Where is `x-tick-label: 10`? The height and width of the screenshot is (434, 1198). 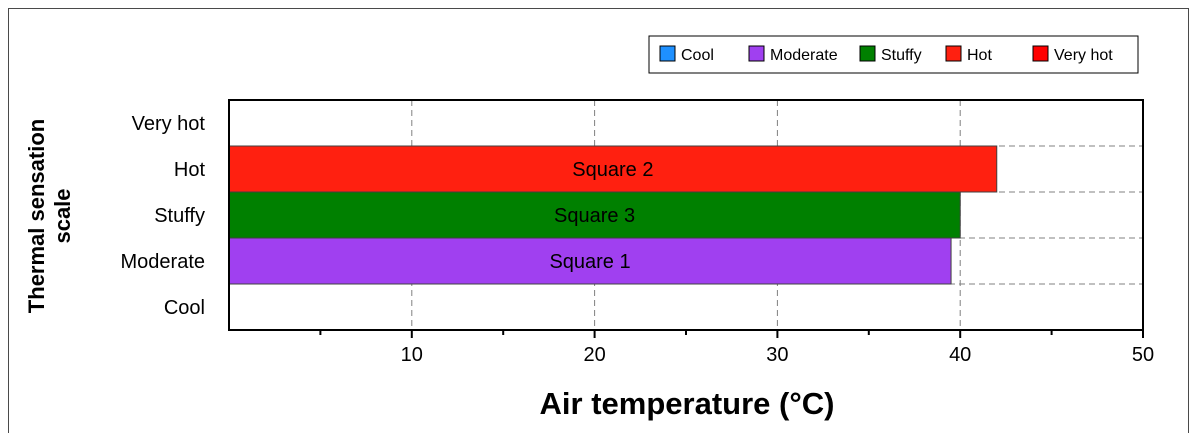 x-tick-label: 10 is located at coordinates (412, 355).